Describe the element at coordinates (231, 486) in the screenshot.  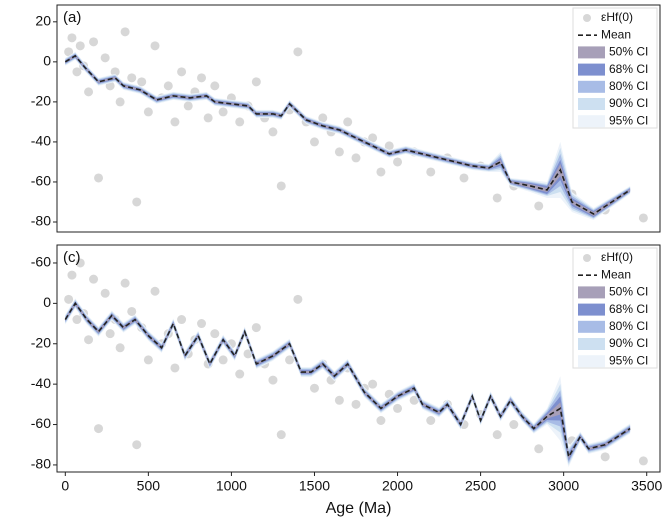
I see `x-tick-label: 1000` at that location.